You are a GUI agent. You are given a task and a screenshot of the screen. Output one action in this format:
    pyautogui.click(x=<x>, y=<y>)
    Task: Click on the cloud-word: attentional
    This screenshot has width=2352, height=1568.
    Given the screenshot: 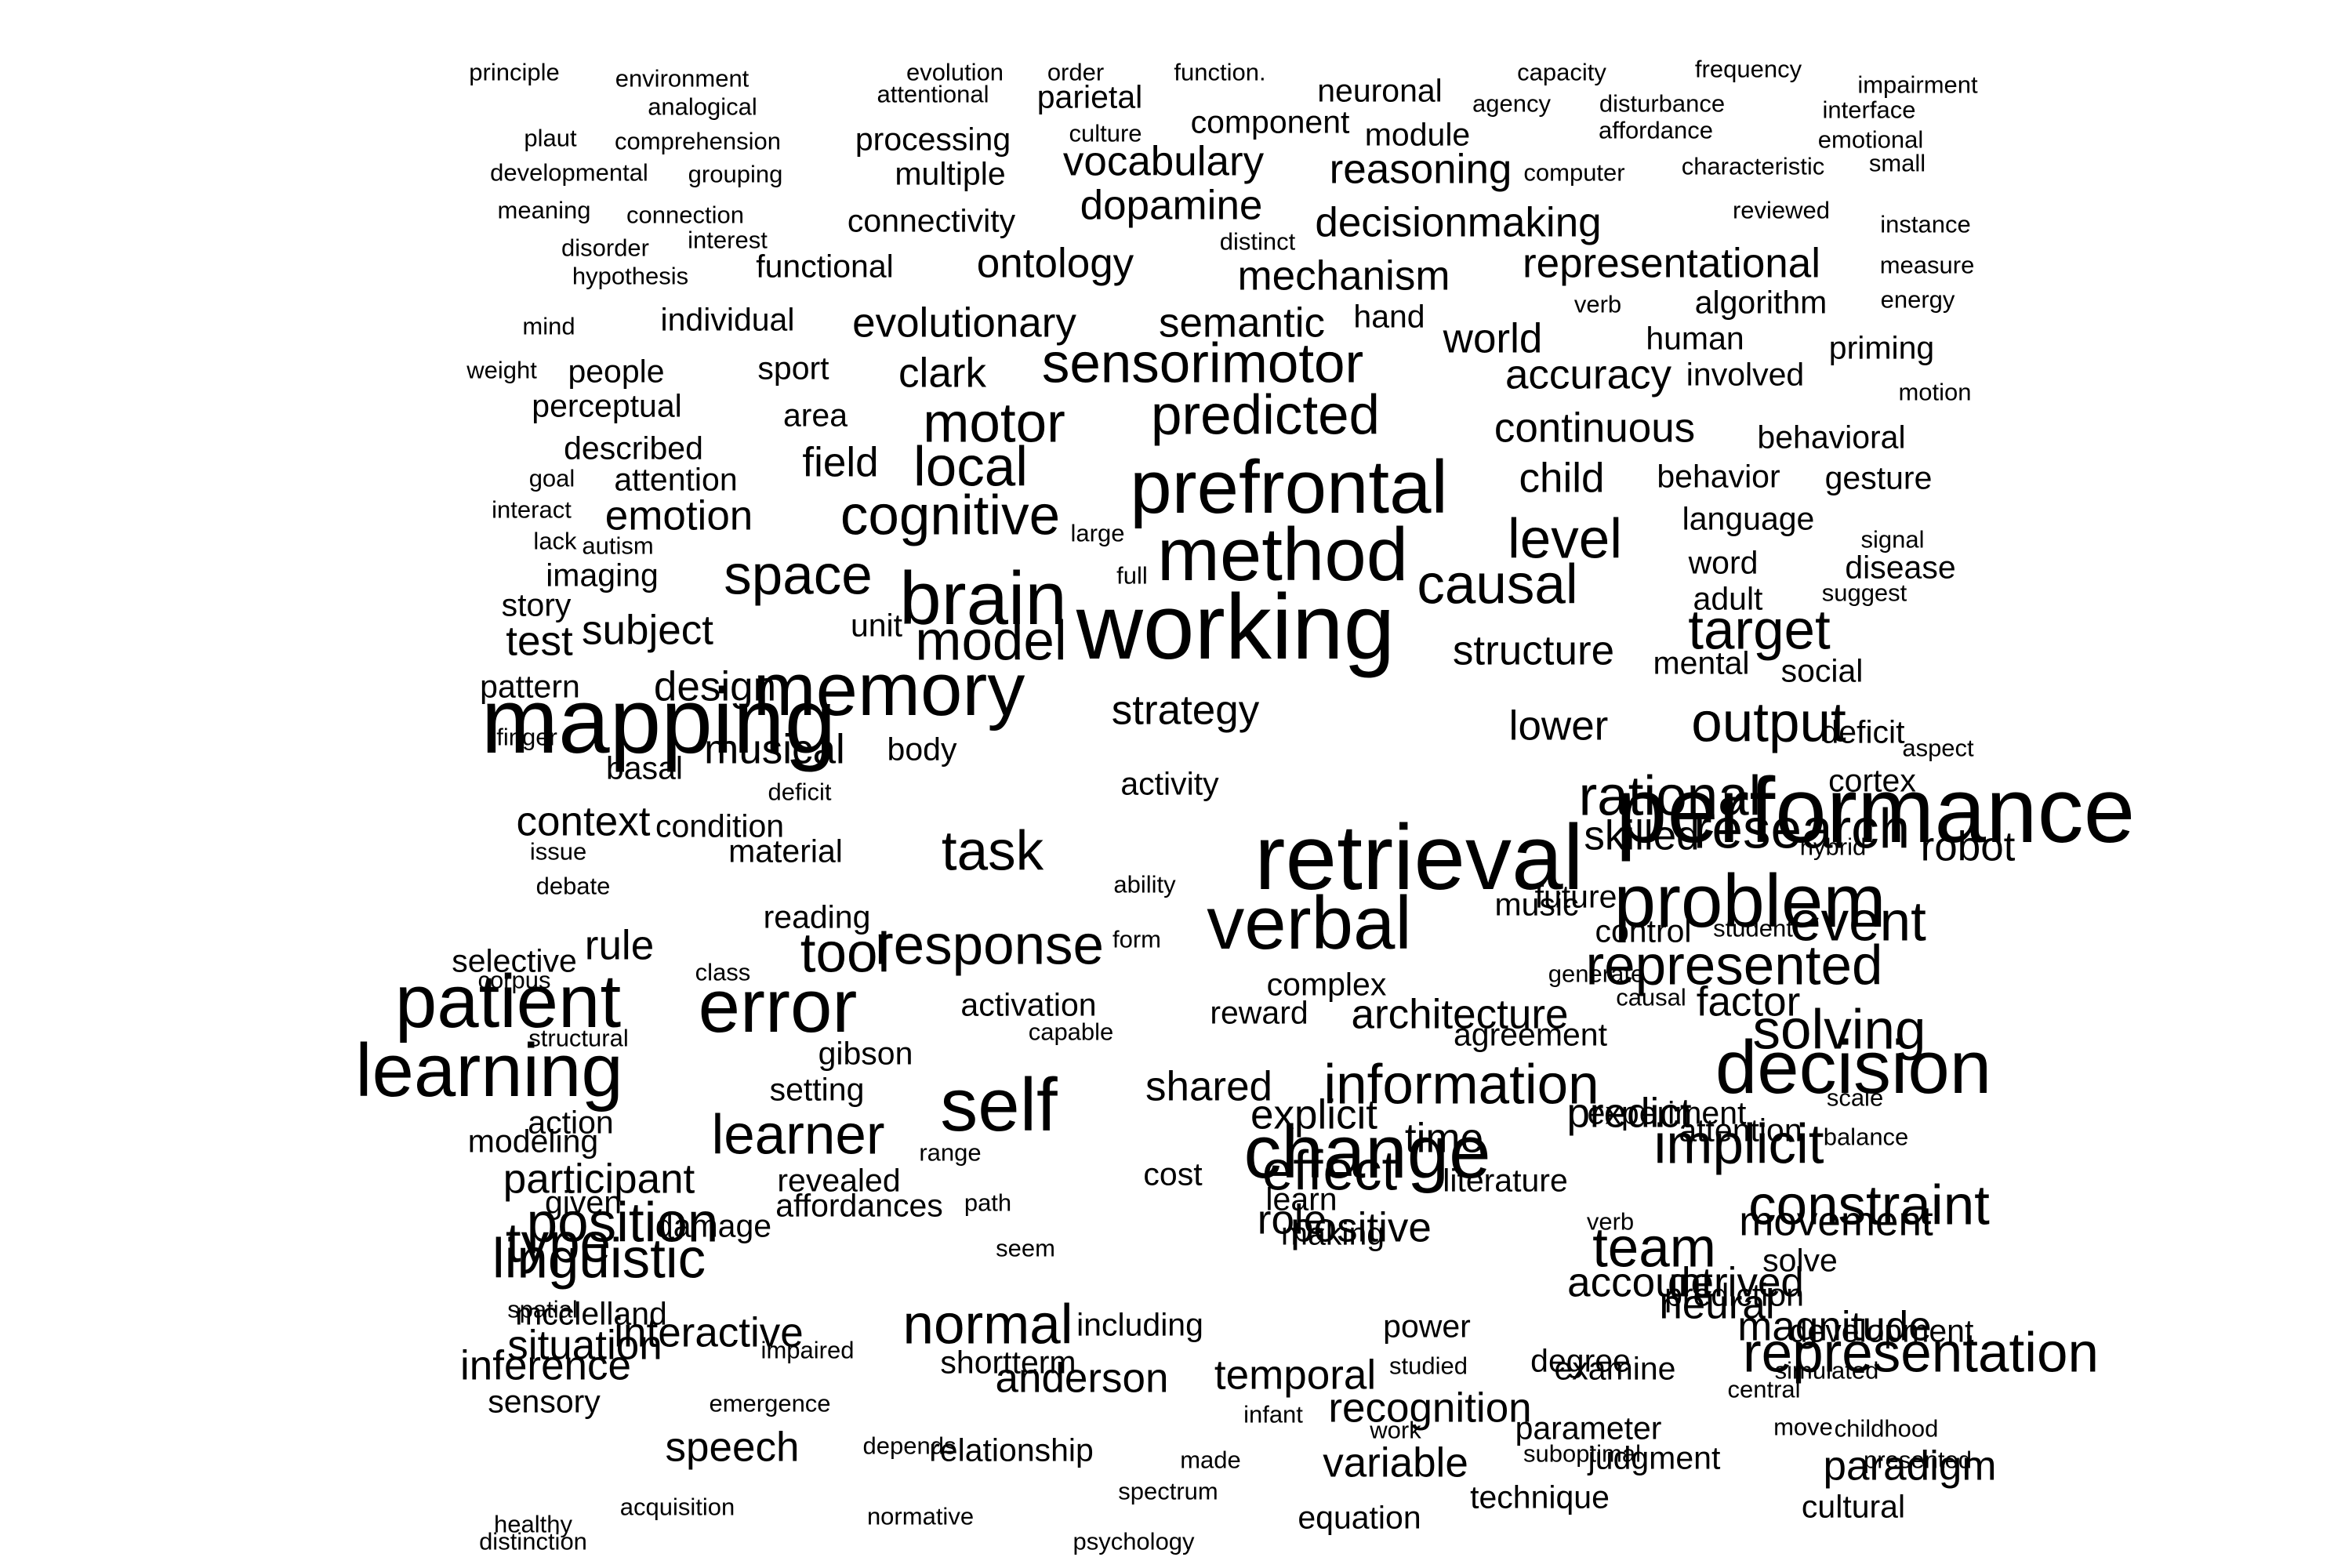 What is the action you would take?
    pyautogui.click(x=933, y=94)
    